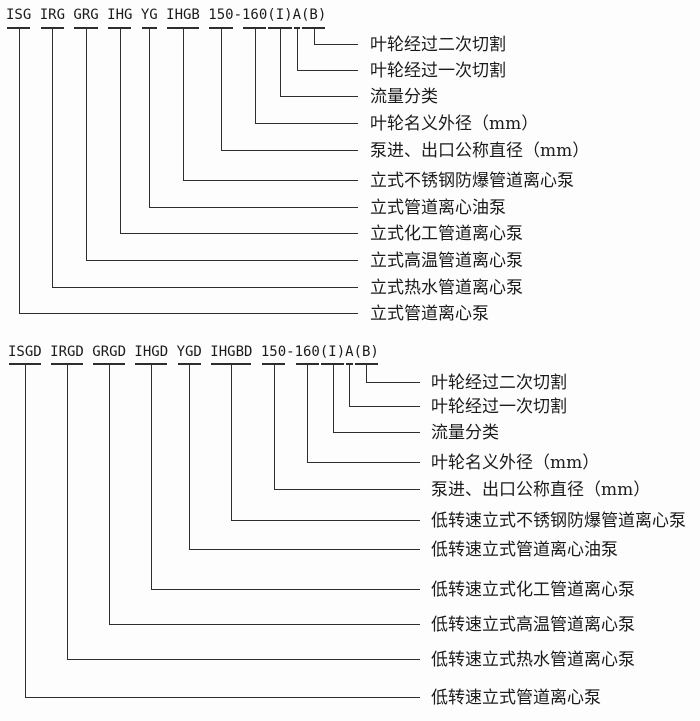  I want to click on designation-label: 立式热水管道离心泵, so click(446, 288).